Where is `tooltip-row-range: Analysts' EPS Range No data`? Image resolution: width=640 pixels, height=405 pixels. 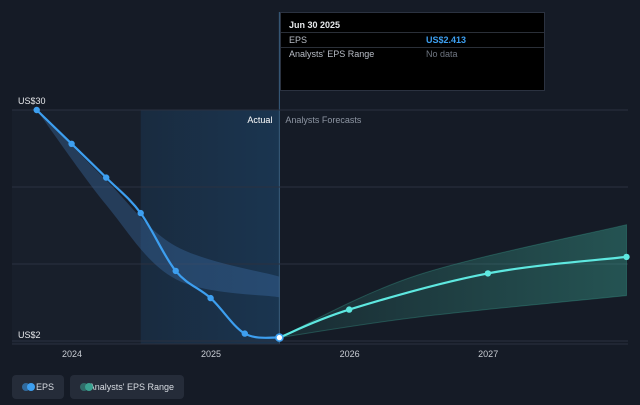 tooltip-row-range: Analysts' EPS Range No data is located at coordinates (412, 54).